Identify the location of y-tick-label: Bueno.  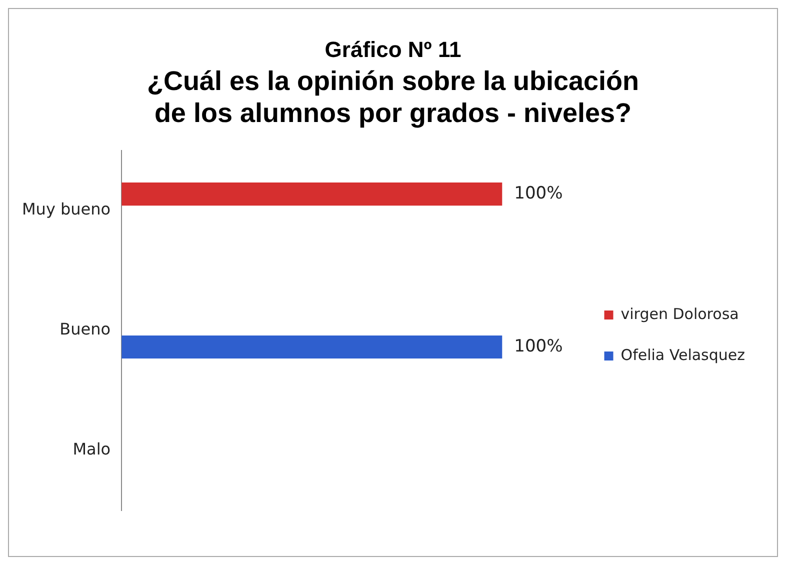
(85, 328).